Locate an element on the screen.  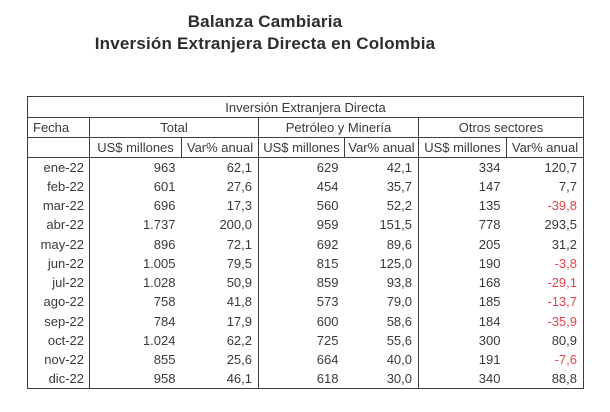
value-cell: 600 is located at coordinates (327, 321).